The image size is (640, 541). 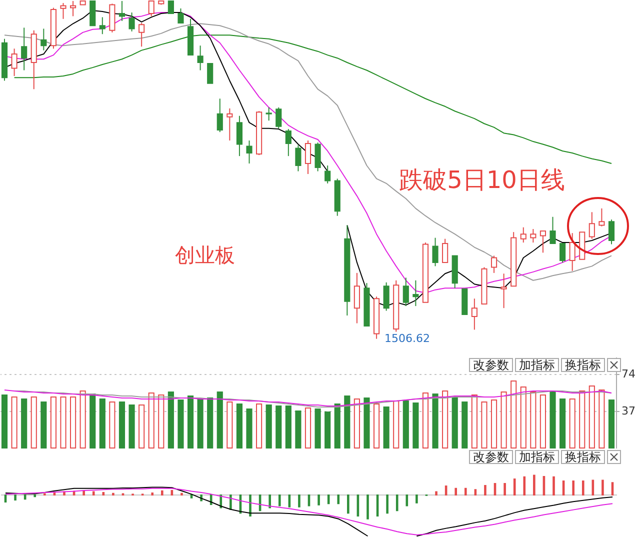 I want to click on annotation: 换指标, so click(x=583, y=365).